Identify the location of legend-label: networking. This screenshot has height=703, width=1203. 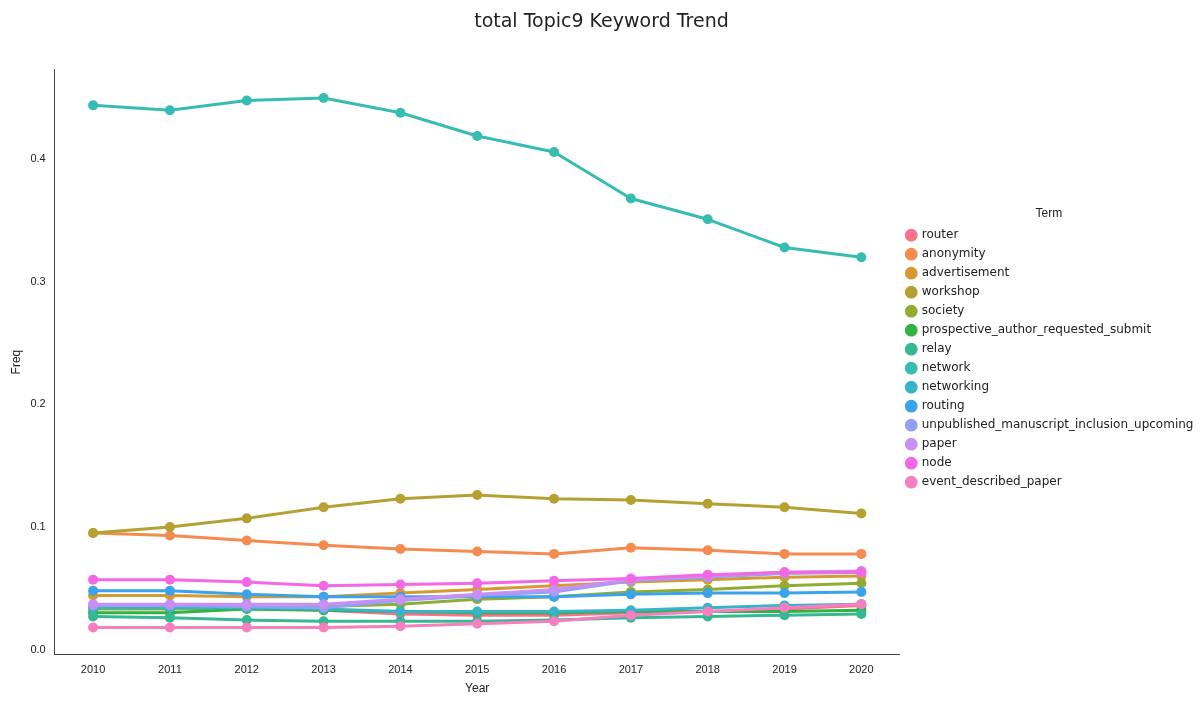
(955, 386).